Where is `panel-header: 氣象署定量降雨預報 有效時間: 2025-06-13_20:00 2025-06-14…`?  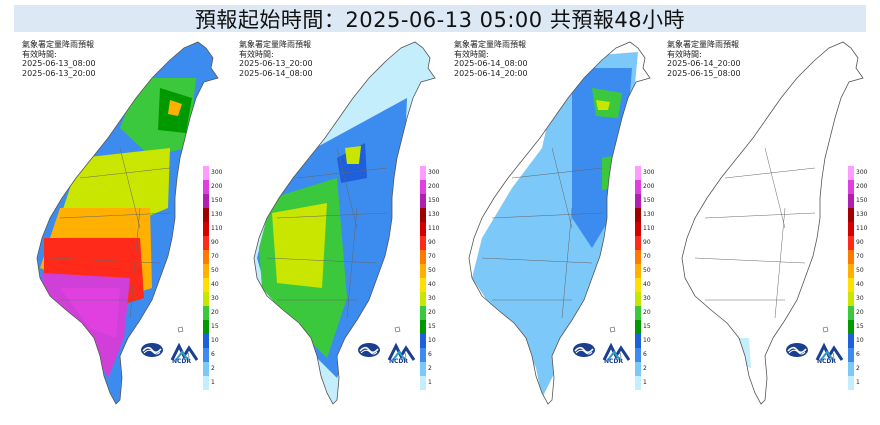
panel-header: 氣象署定量降雨預報 有效時間: 2025-06-13_20:00 2025-06-14… is located at coordinates (276, 59).